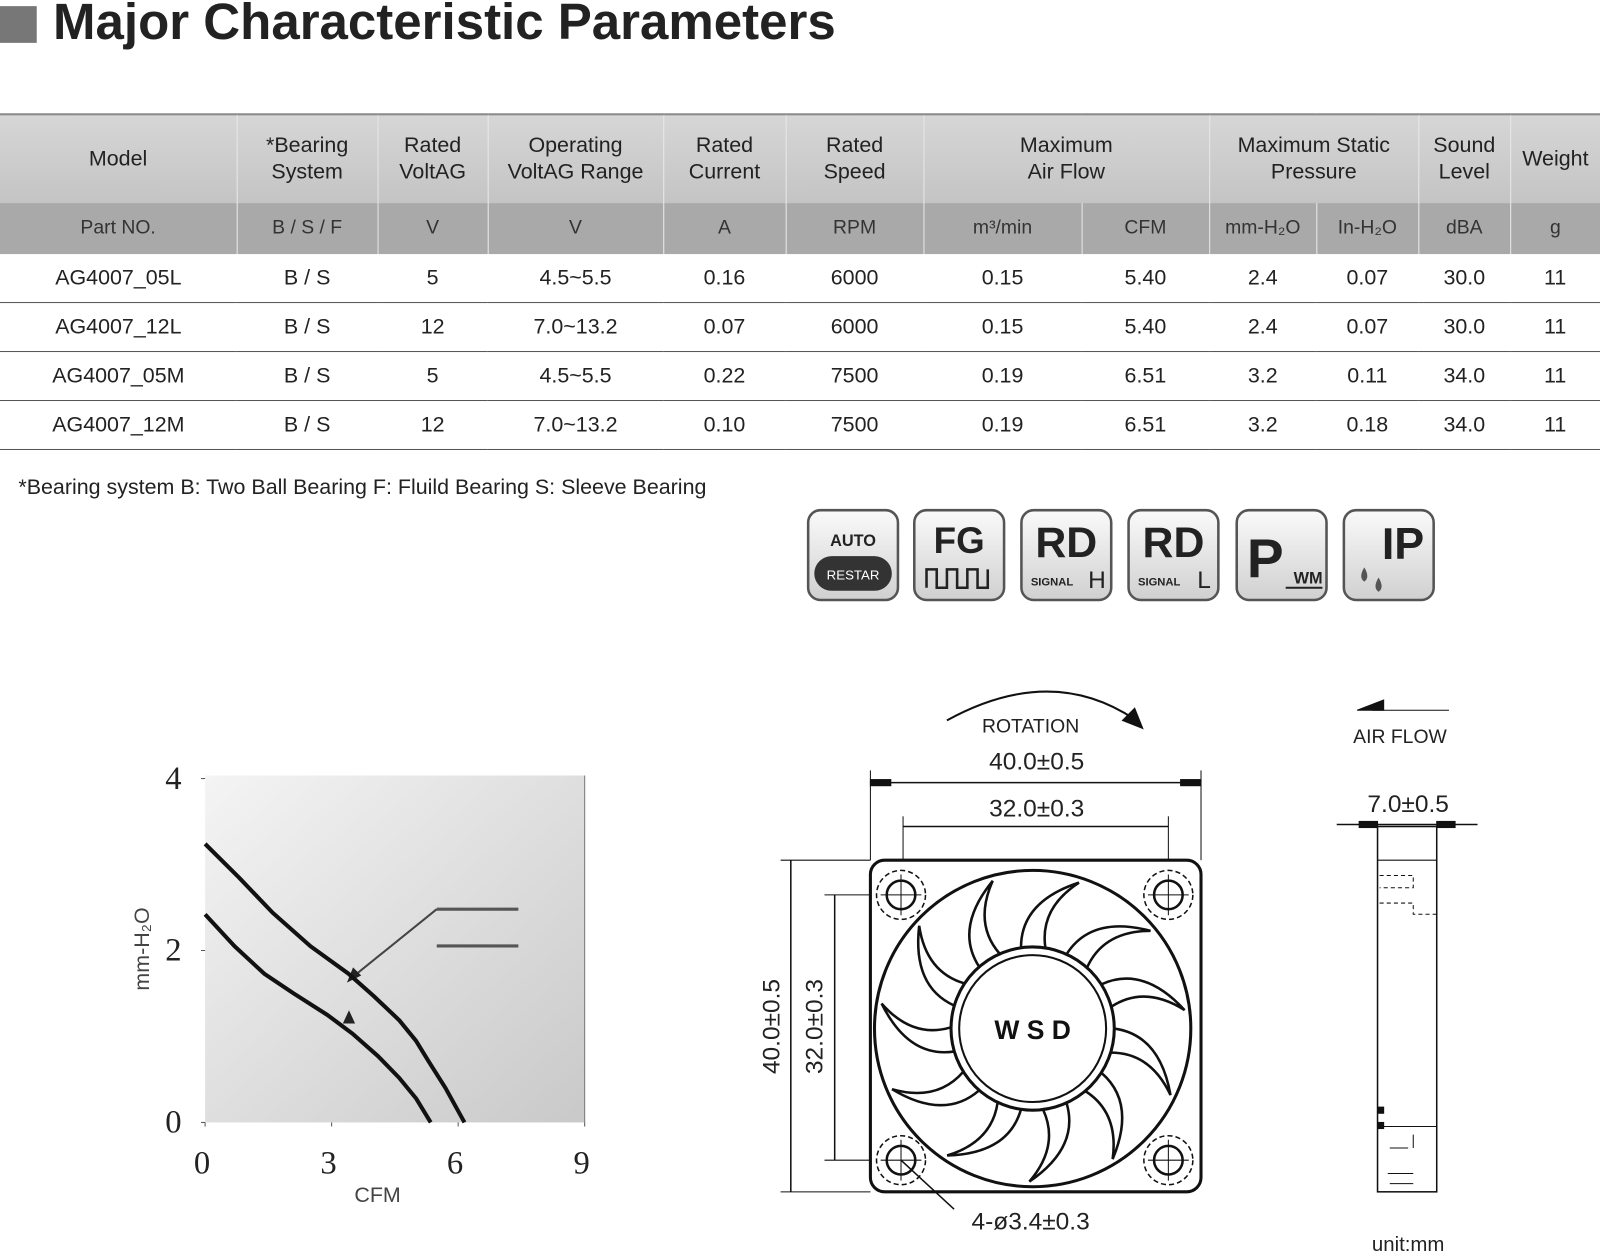 The height and width of the screenshot is (1253, 1600). I want to click on unit-cell: m³/min, so click(1002, 229).